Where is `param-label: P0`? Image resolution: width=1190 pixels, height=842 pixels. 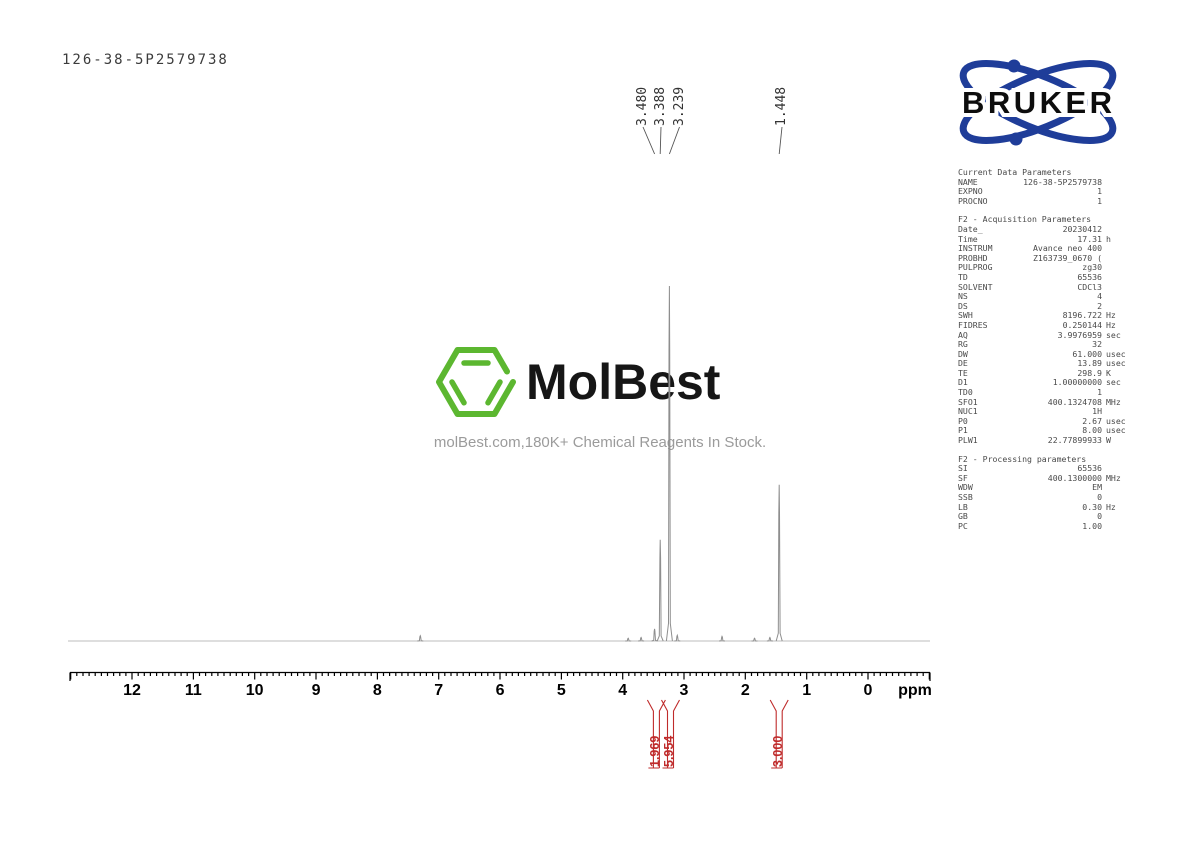
param-label: P0 is located at coordinates (963, 420).